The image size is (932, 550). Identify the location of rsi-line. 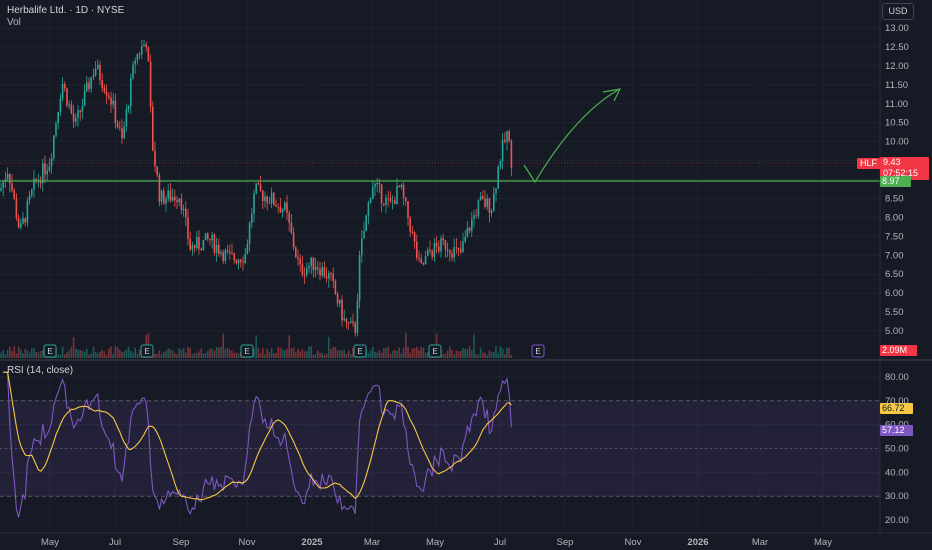
(257, 444).